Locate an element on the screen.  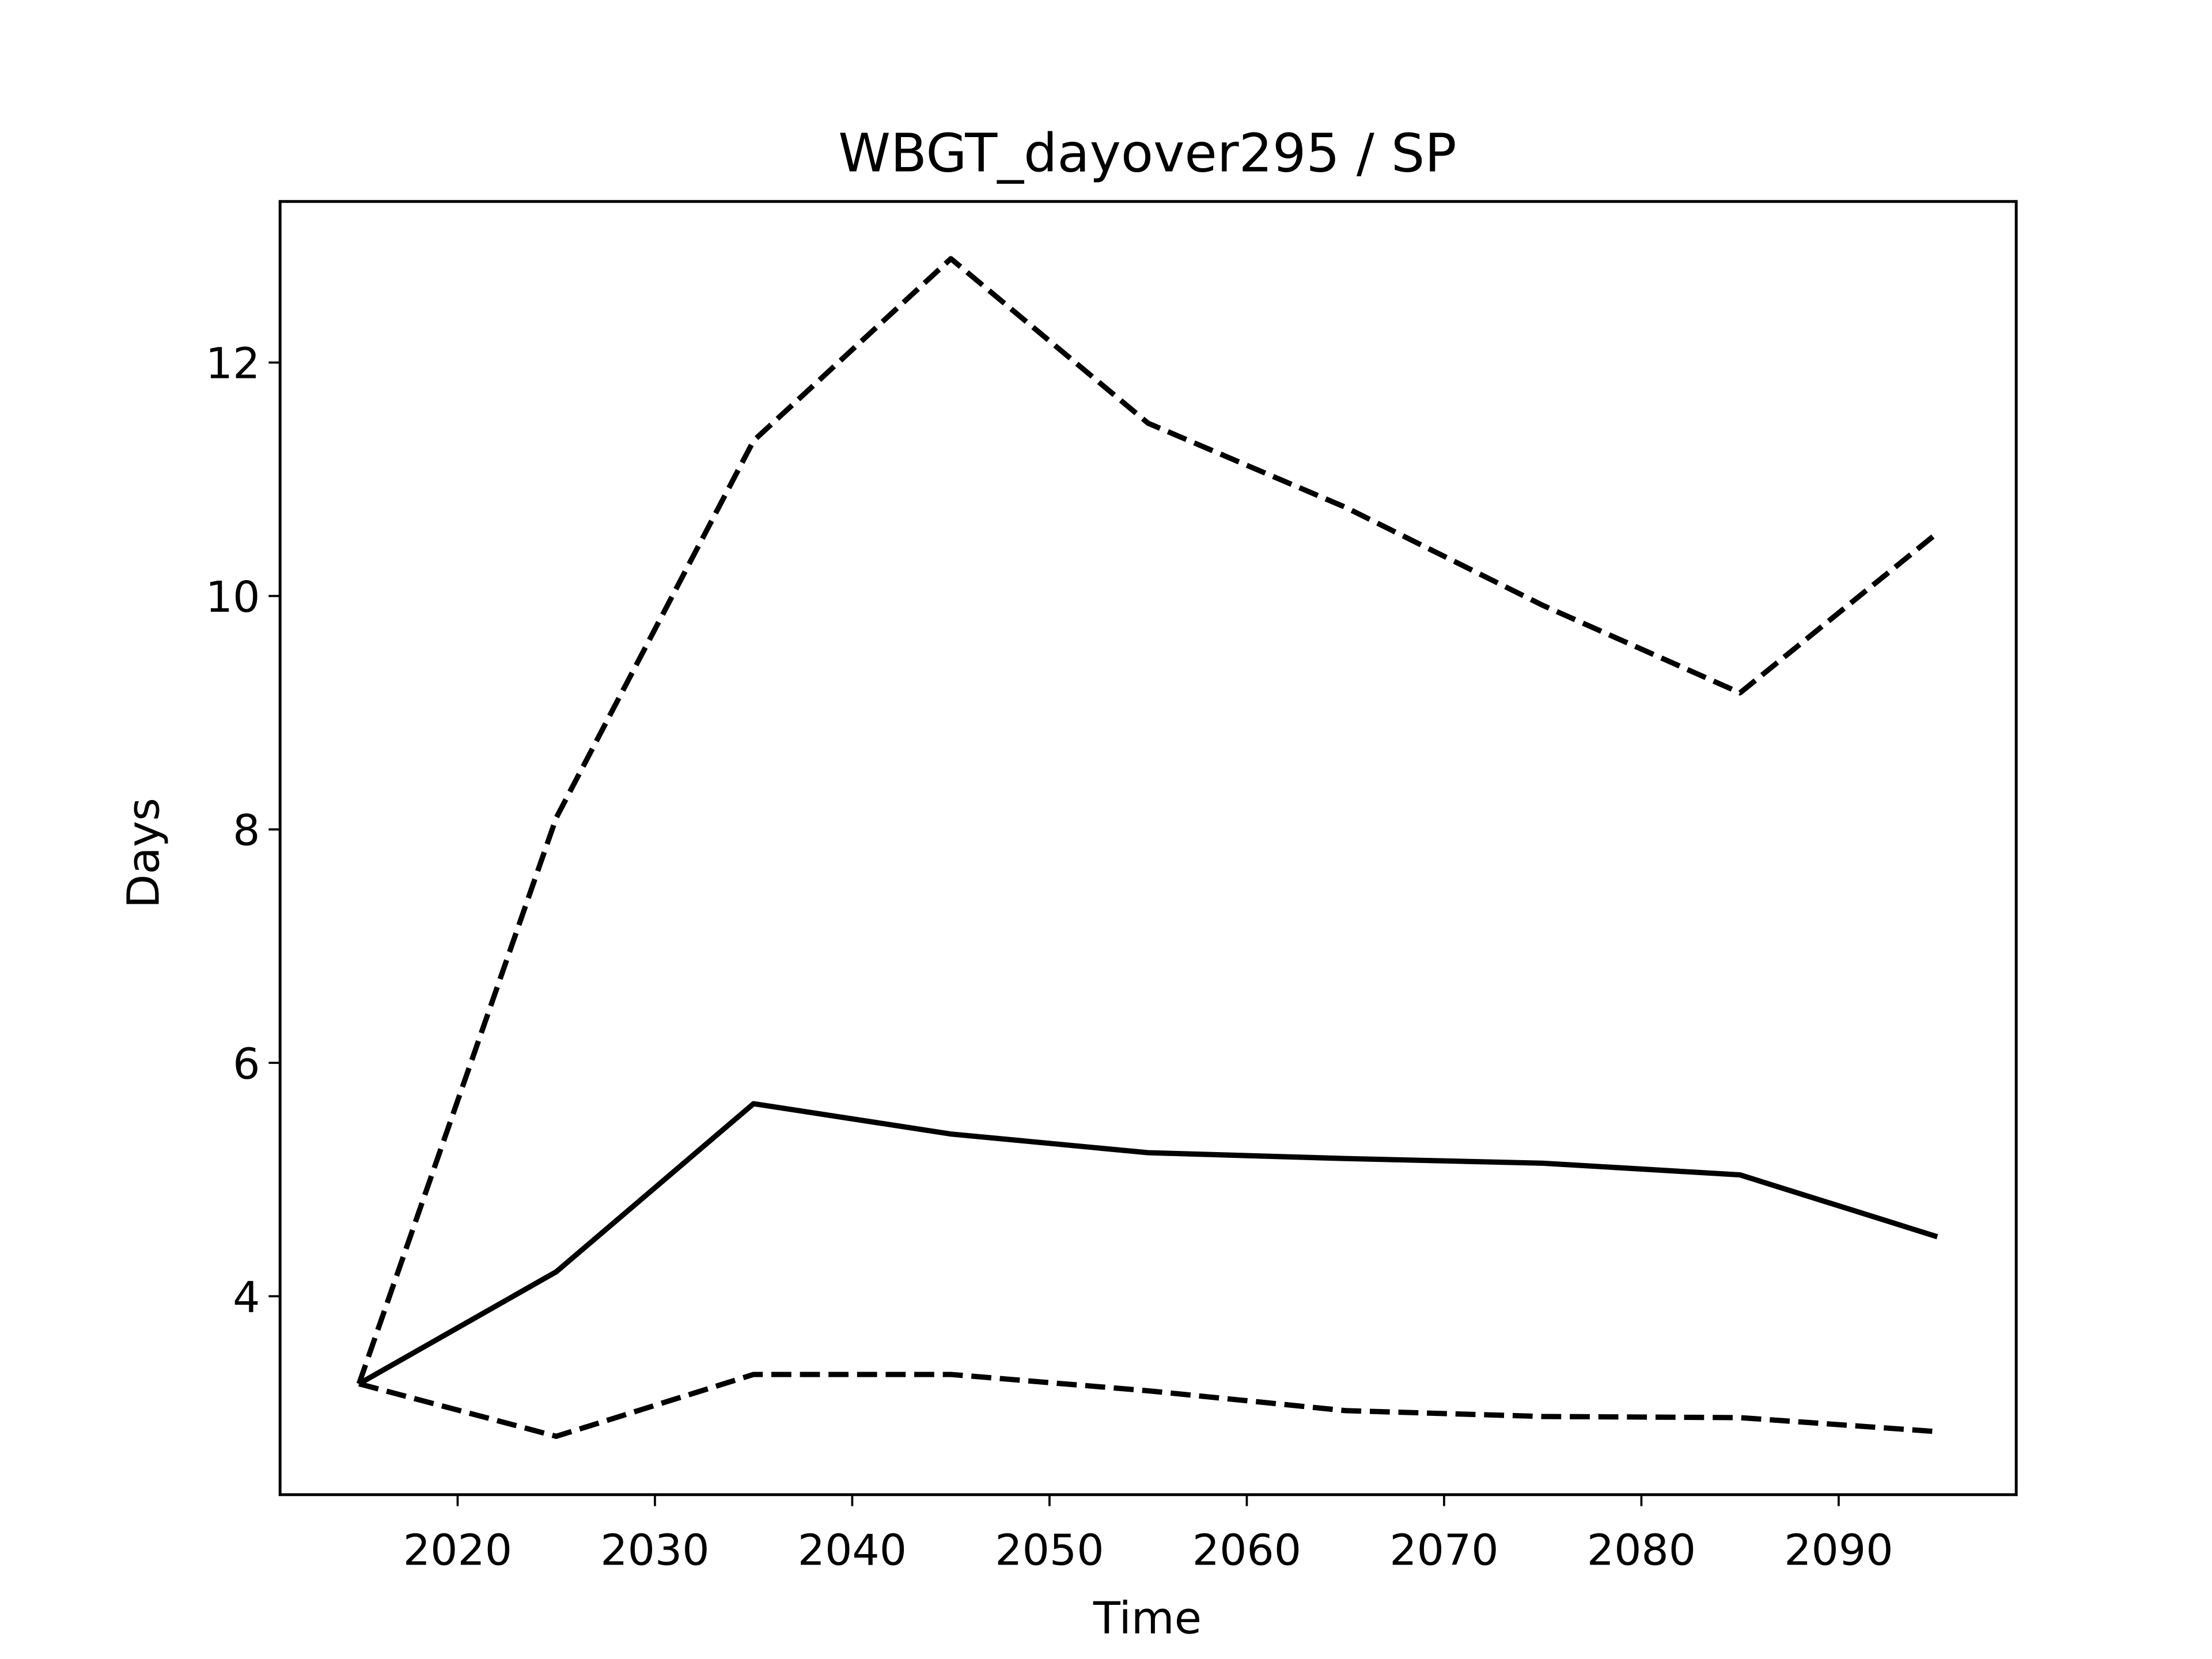
chart-title: WBGT_dayover295 / SP is located at coordinates (1147, 153).